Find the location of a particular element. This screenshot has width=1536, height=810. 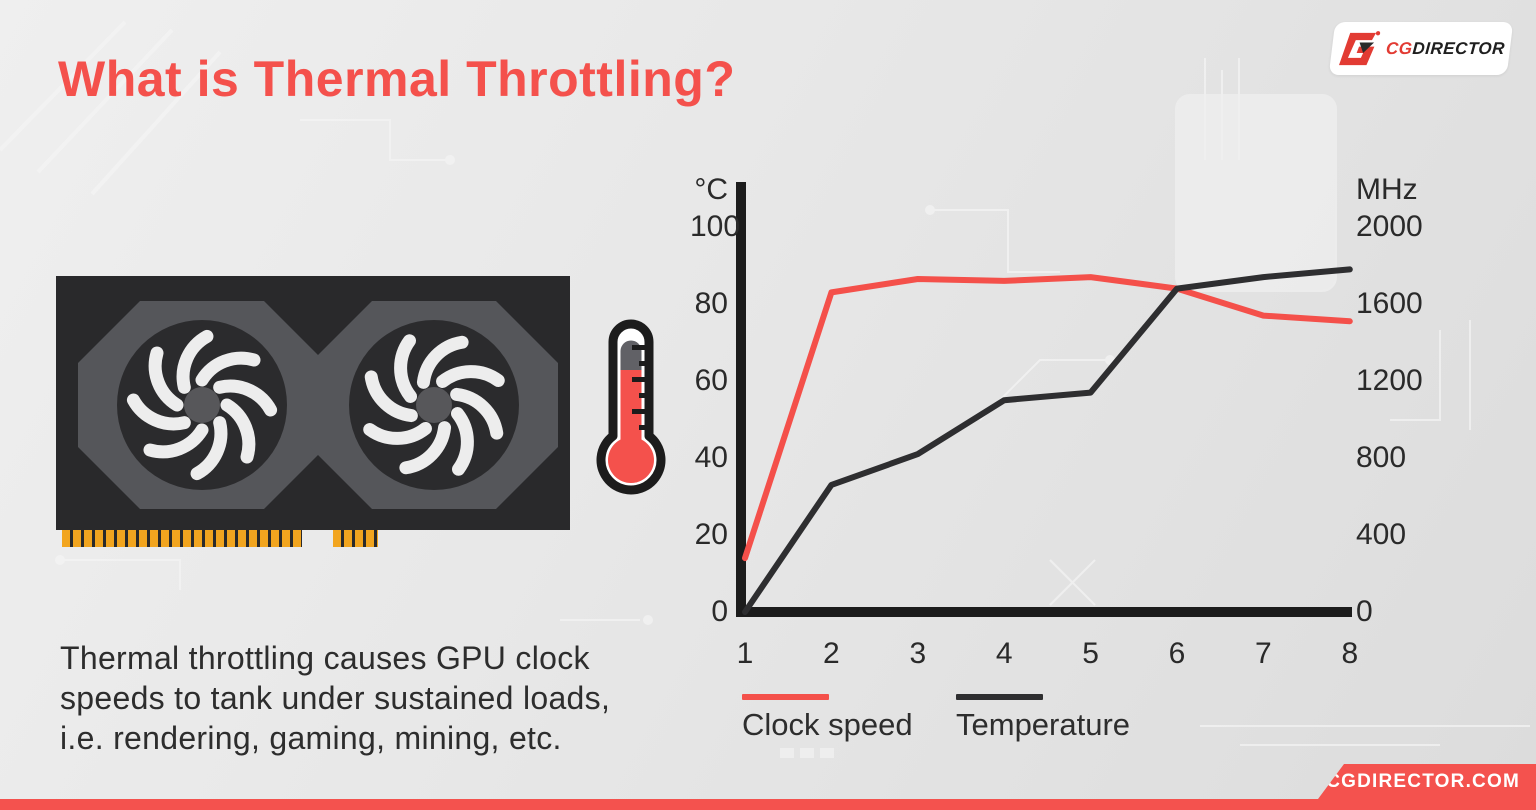

thermometer-ticks is located at coordinates (641, 387).